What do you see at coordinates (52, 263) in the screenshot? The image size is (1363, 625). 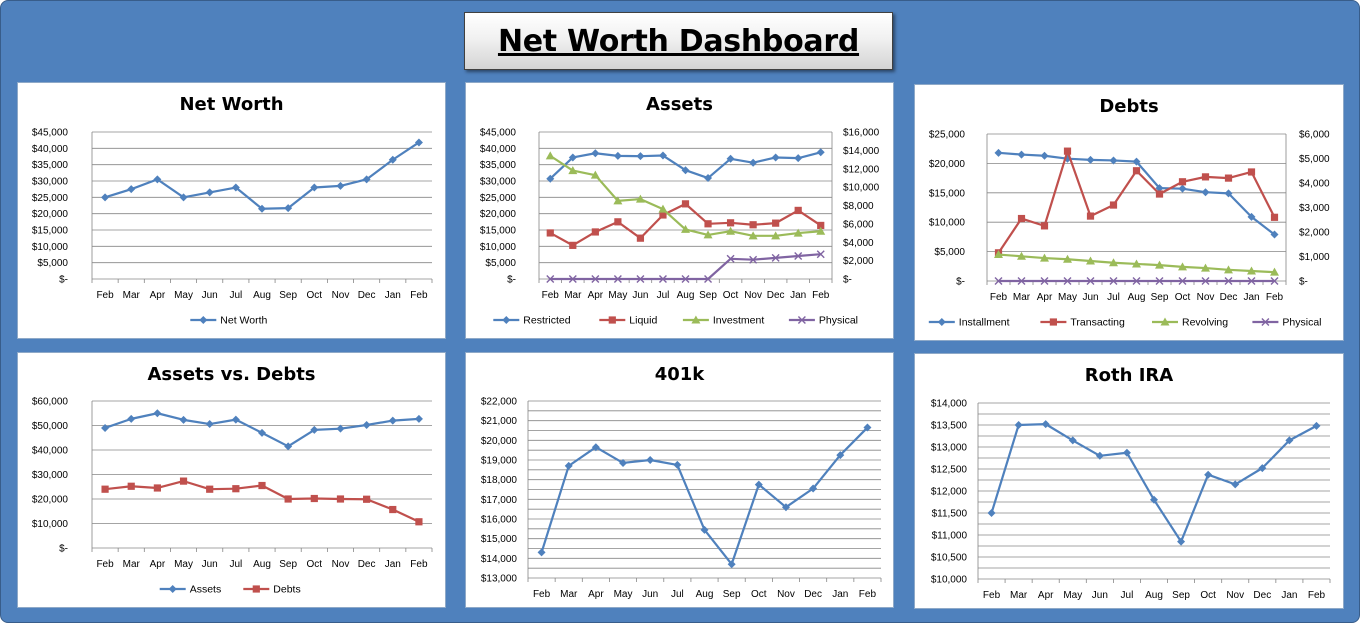 I see `y-tick-label: $5,000` at bounding box center [52, 263].